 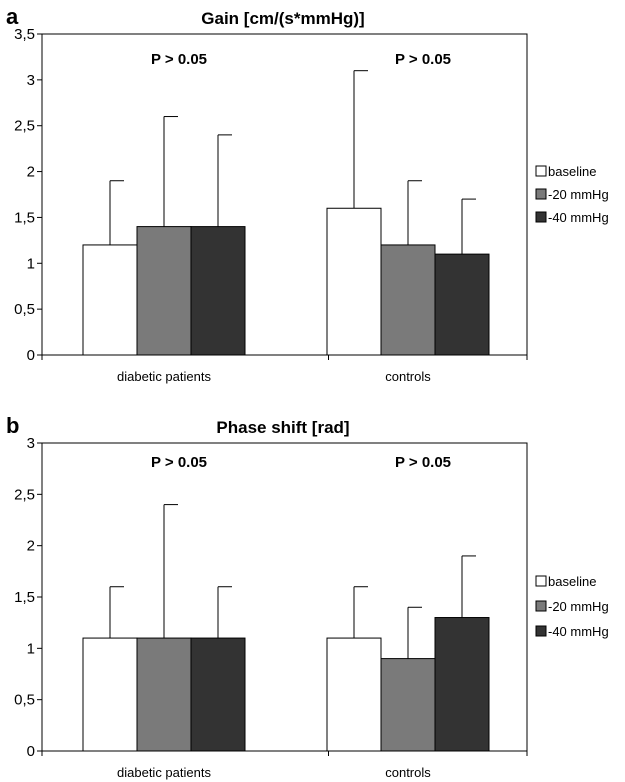 I want to click on y-tick-label: 3,5, so click(x=24, y=34).